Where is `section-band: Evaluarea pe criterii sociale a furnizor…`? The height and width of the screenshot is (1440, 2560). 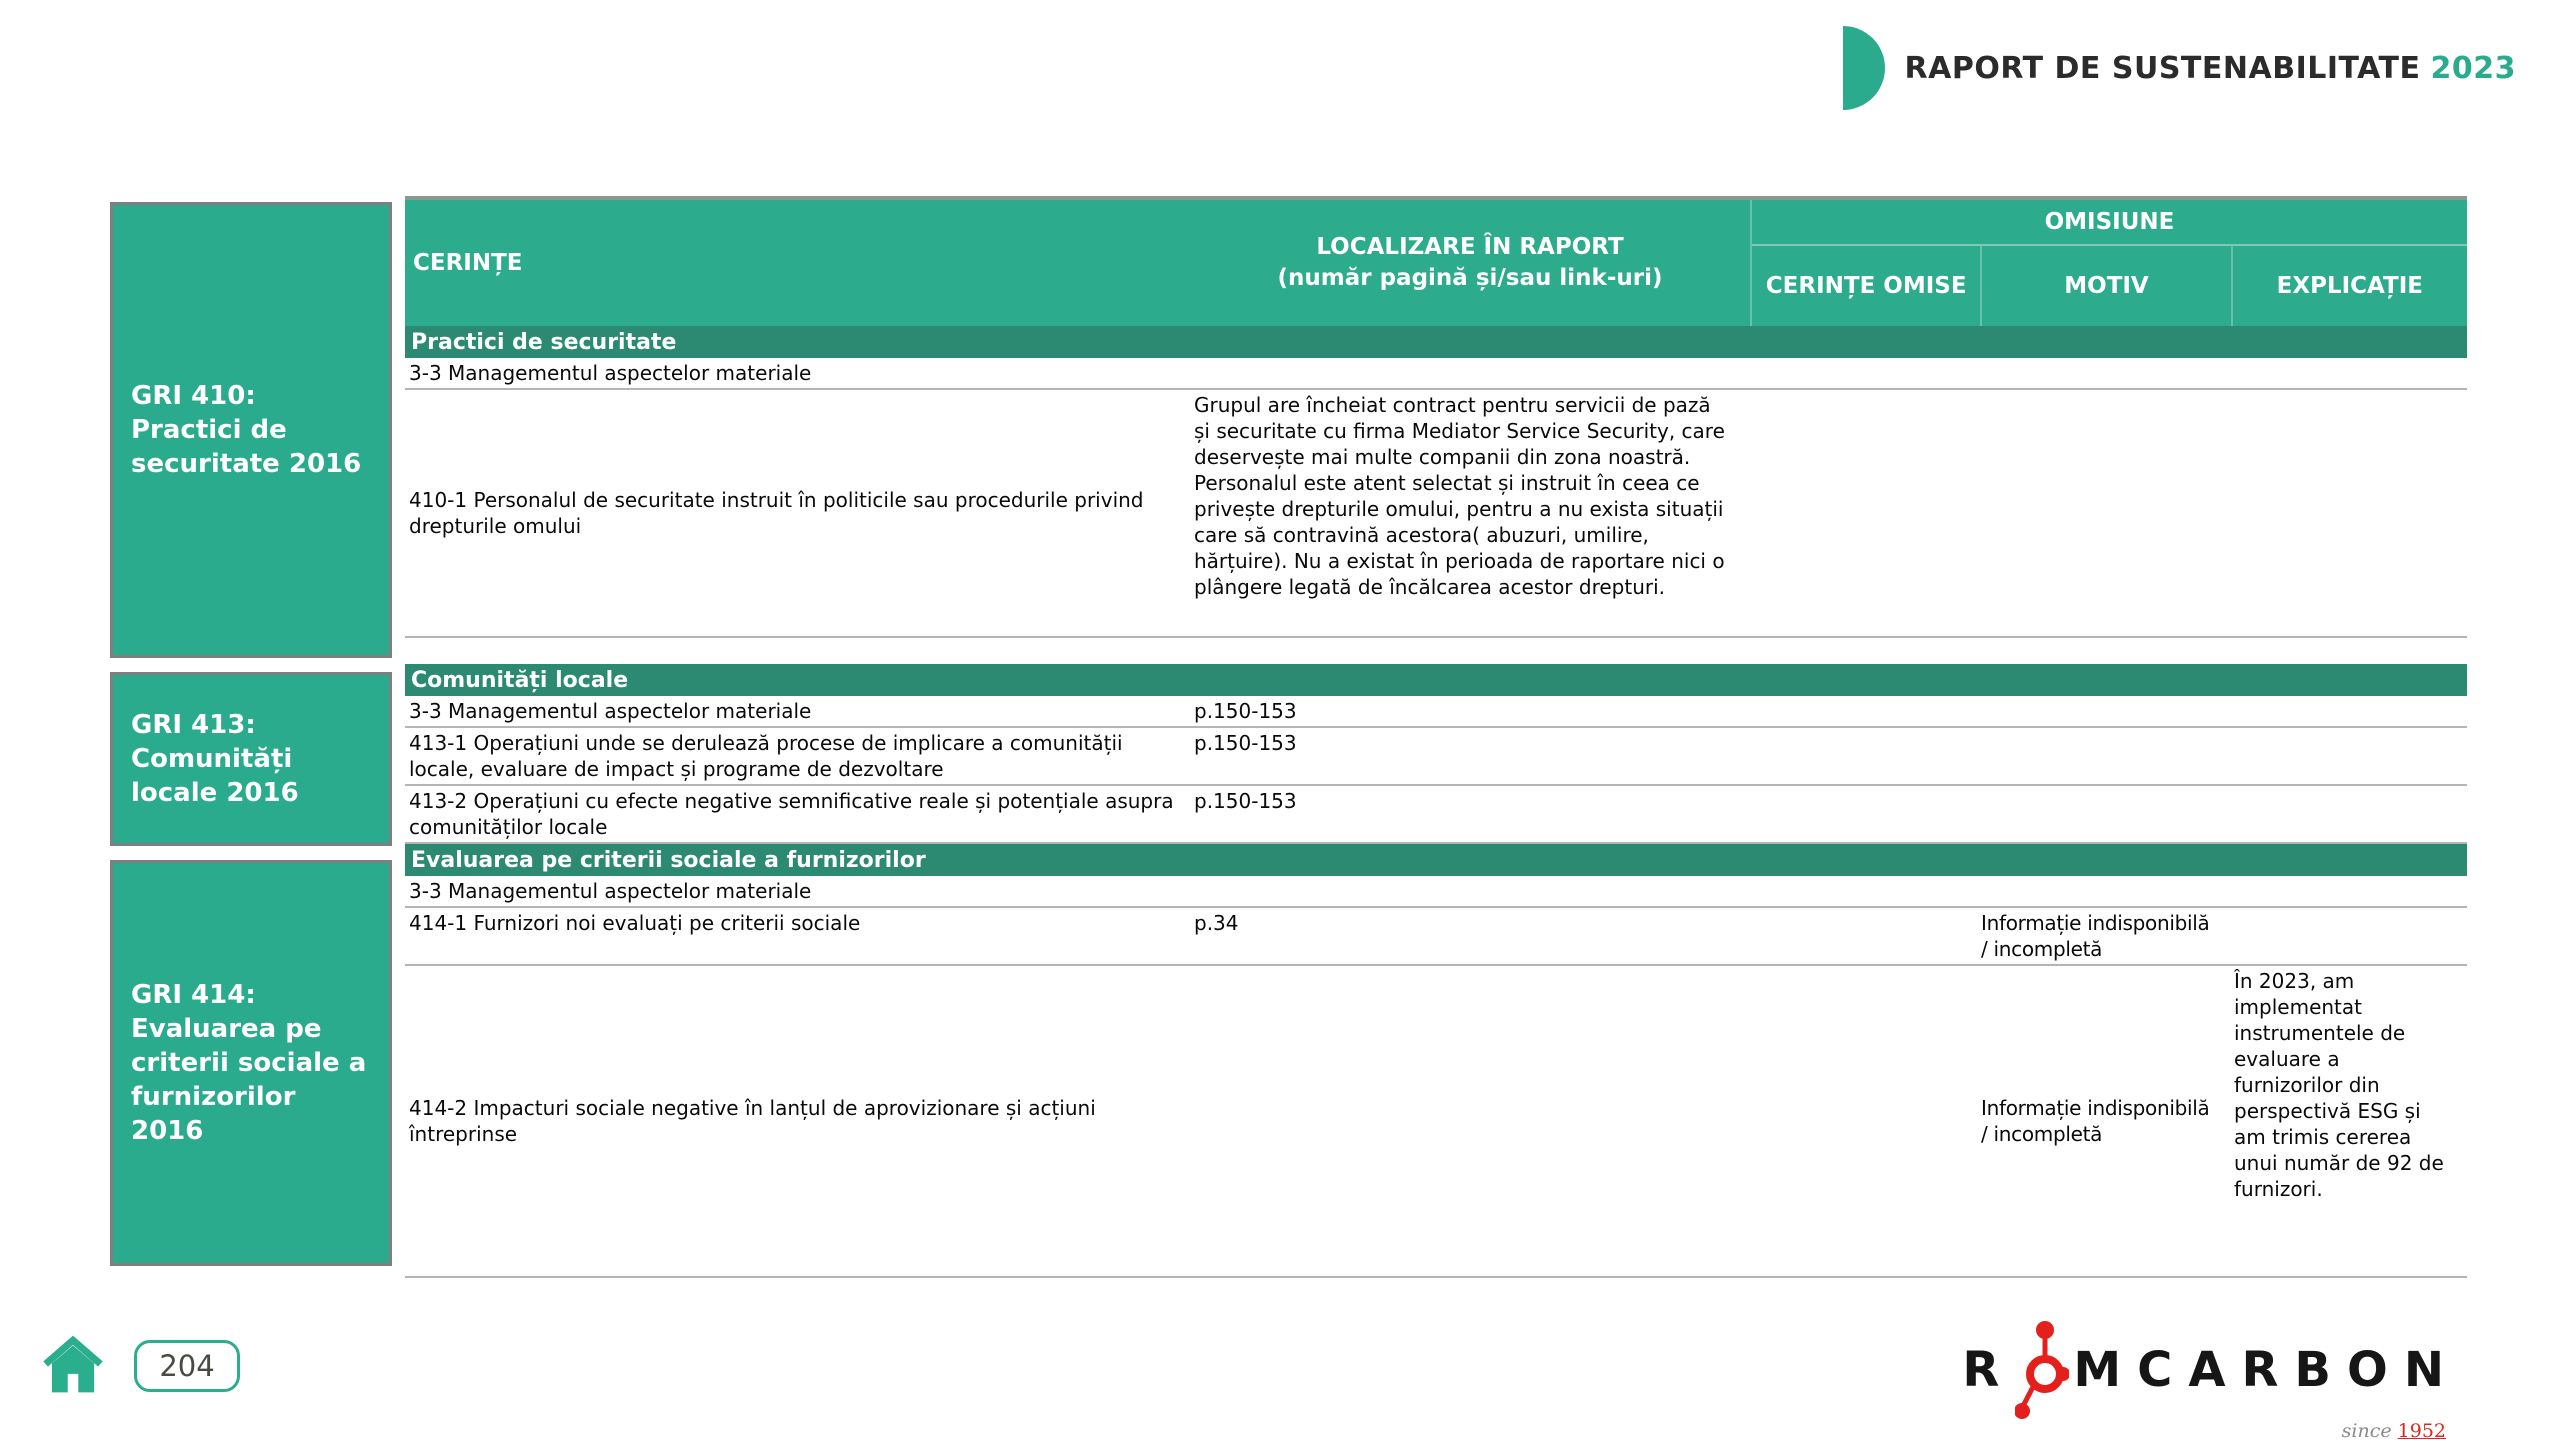
section-band: Evaluarea pe criterii sociale a furnizor… is located at coordinates (1436, 860).